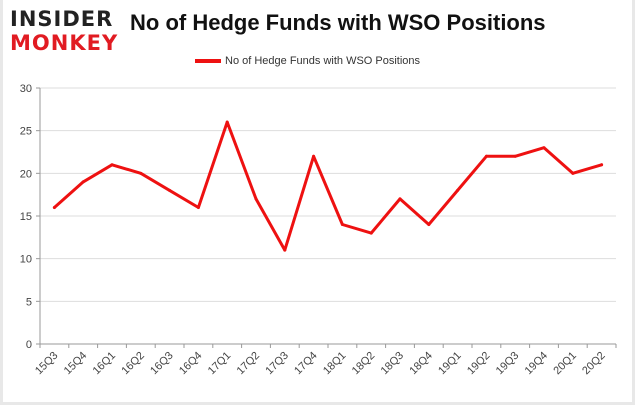 This screenshot has width=635, height=405. What do you see at coordinates (544, 148) in the screenshot?
I see `data-point-19Q4` at bounding box center [544, 148].